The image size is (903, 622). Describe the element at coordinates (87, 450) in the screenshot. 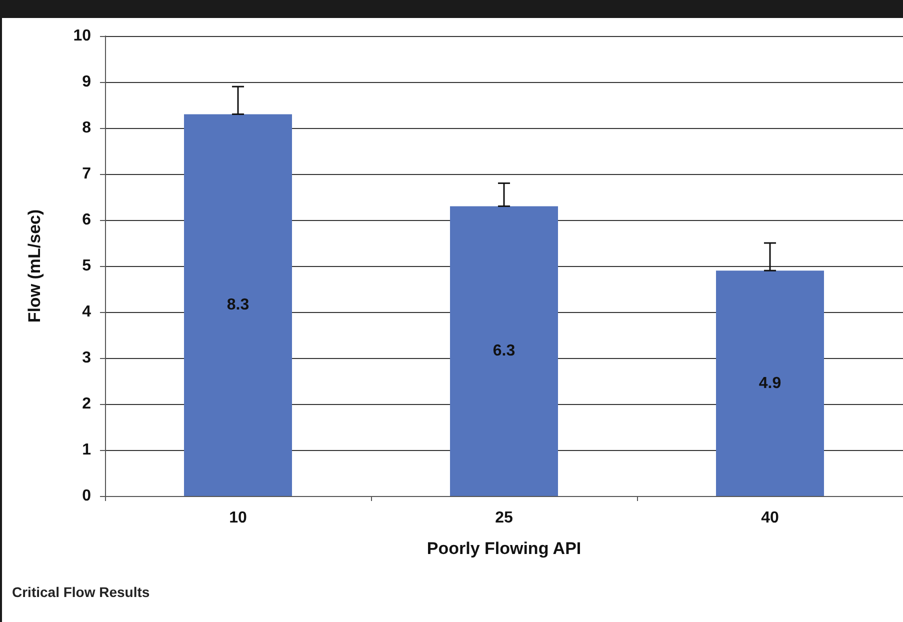

I see `y-tick-label: 1` at that location.